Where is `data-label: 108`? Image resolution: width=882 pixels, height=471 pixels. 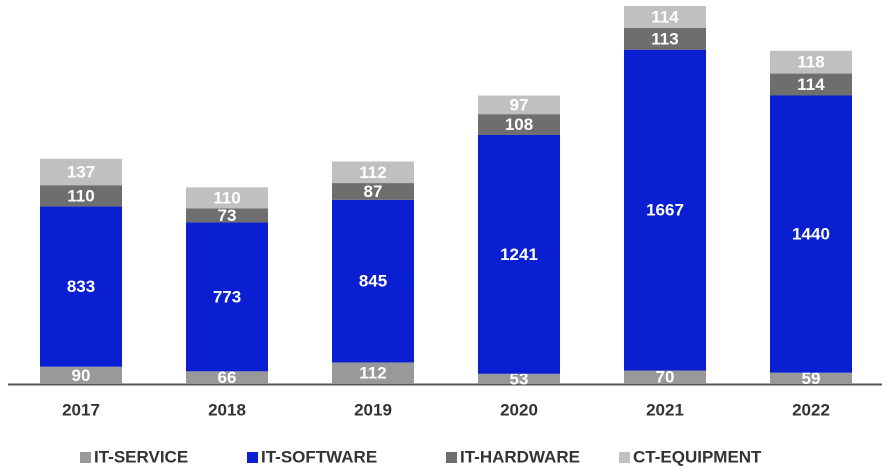
data-label: 108 is located at coordinates (519, 124).